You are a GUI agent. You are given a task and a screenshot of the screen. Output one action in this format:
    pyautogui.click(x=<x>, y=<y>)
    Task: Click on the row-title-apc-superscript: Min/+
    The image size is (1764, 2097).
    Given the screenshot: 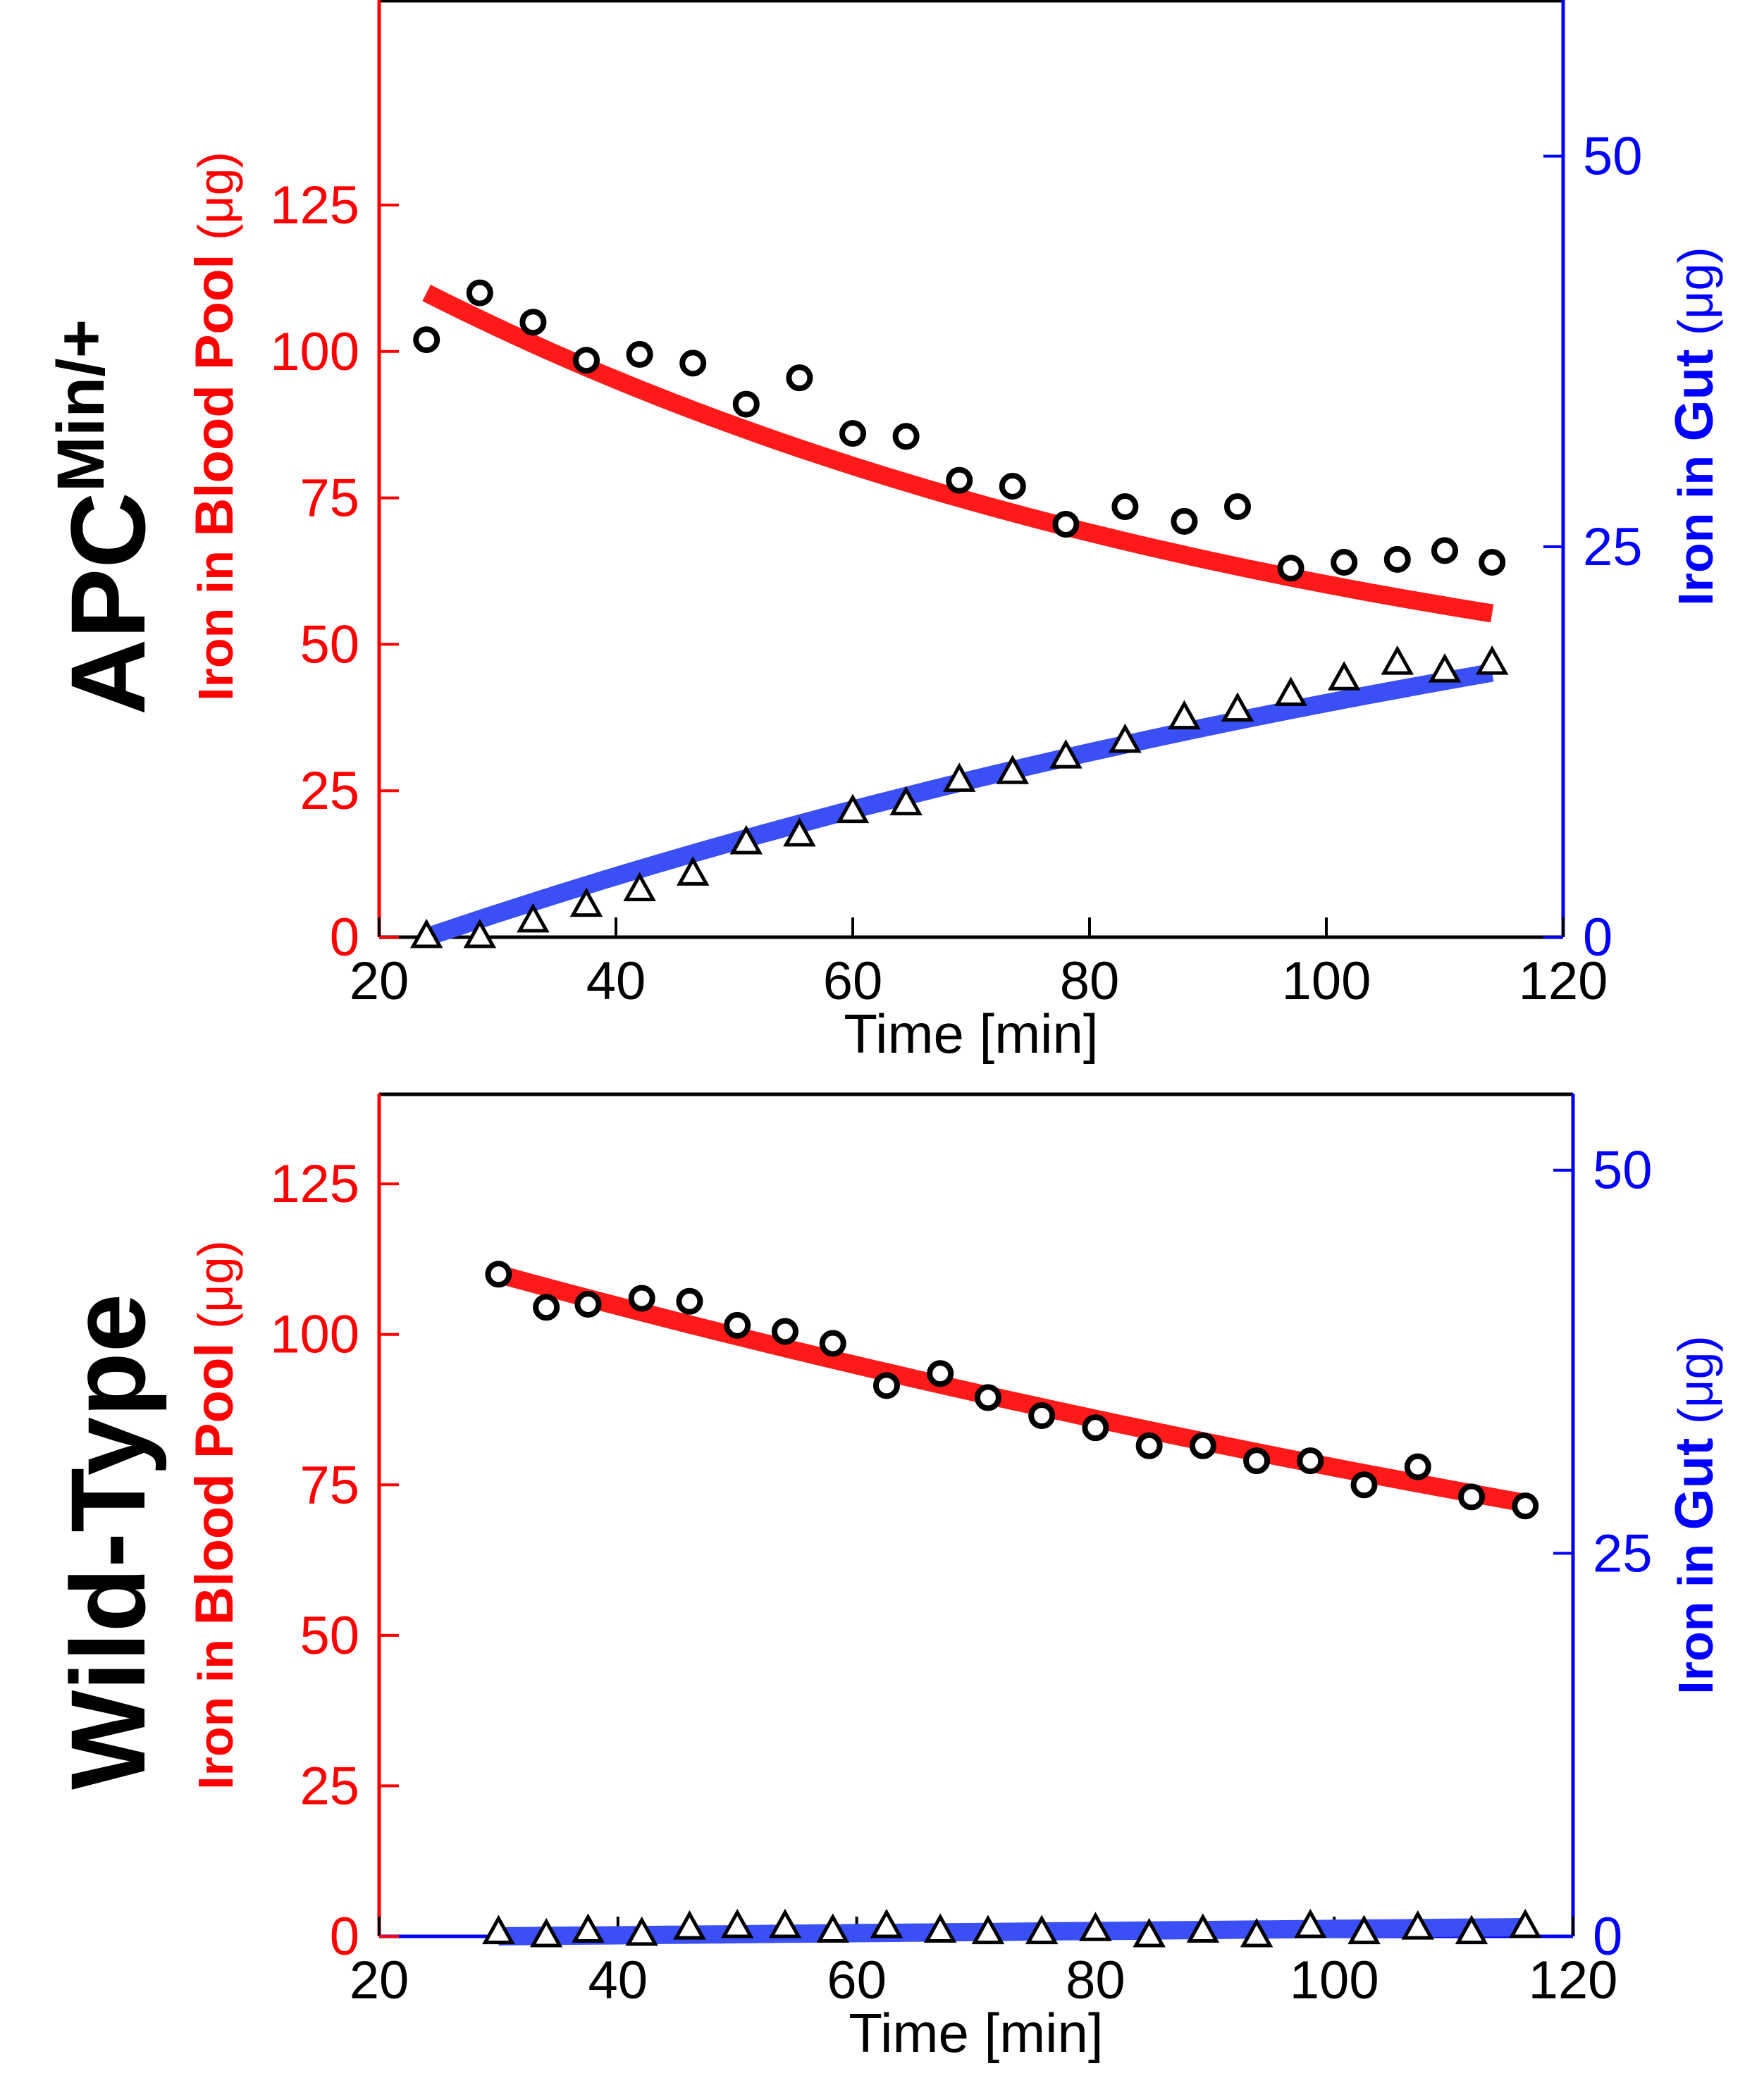 What is the action you would take?
    pyautogui.click(x=81, y=405)
    